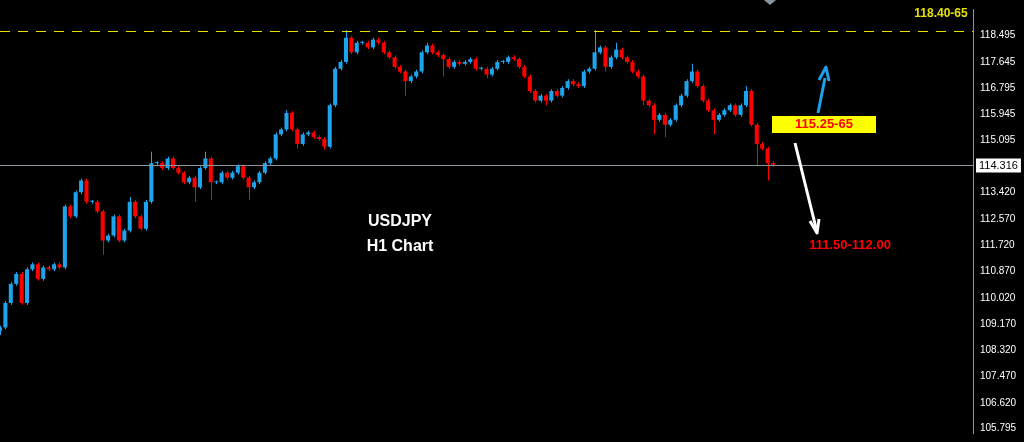 The image size is (1024, 442). Describe the element at coordinates (998, 297) in the screenshot. I see `y-tick-label: 110.020` at that location.